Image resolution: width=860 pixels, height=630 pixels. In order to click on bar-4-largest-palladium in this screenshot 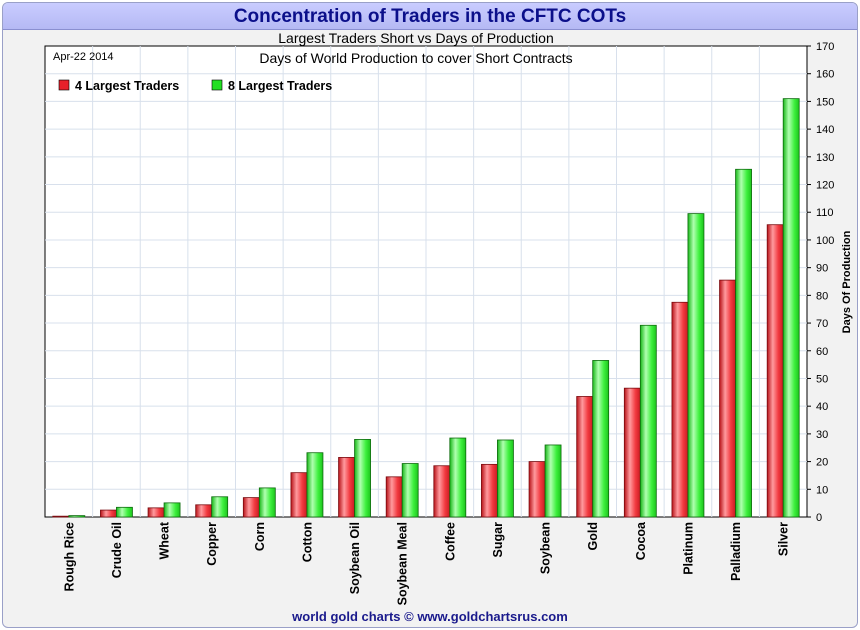, I will do `click(727, 398)`.